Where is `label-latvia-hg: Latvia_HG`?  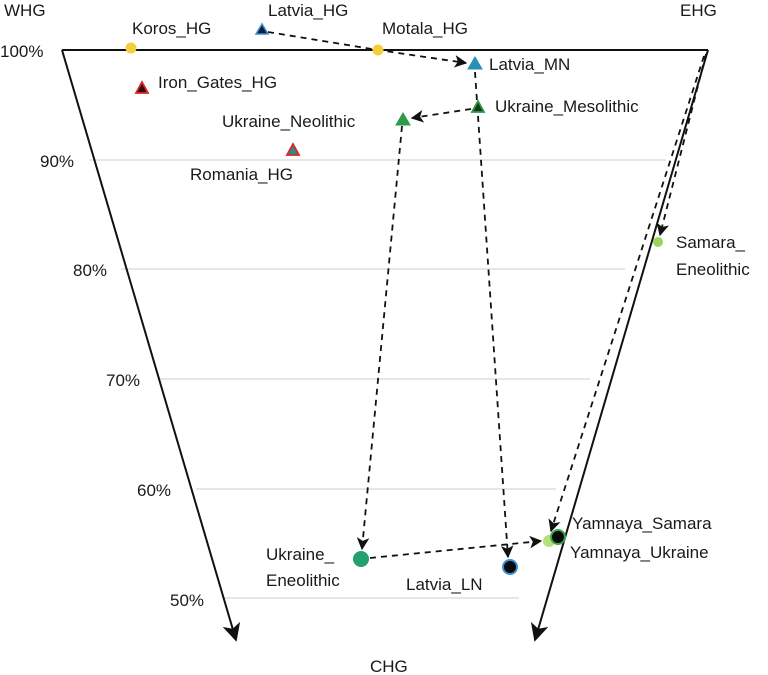 label-latvia-hg: Latvia_HG is located at coordinates (308, 10).